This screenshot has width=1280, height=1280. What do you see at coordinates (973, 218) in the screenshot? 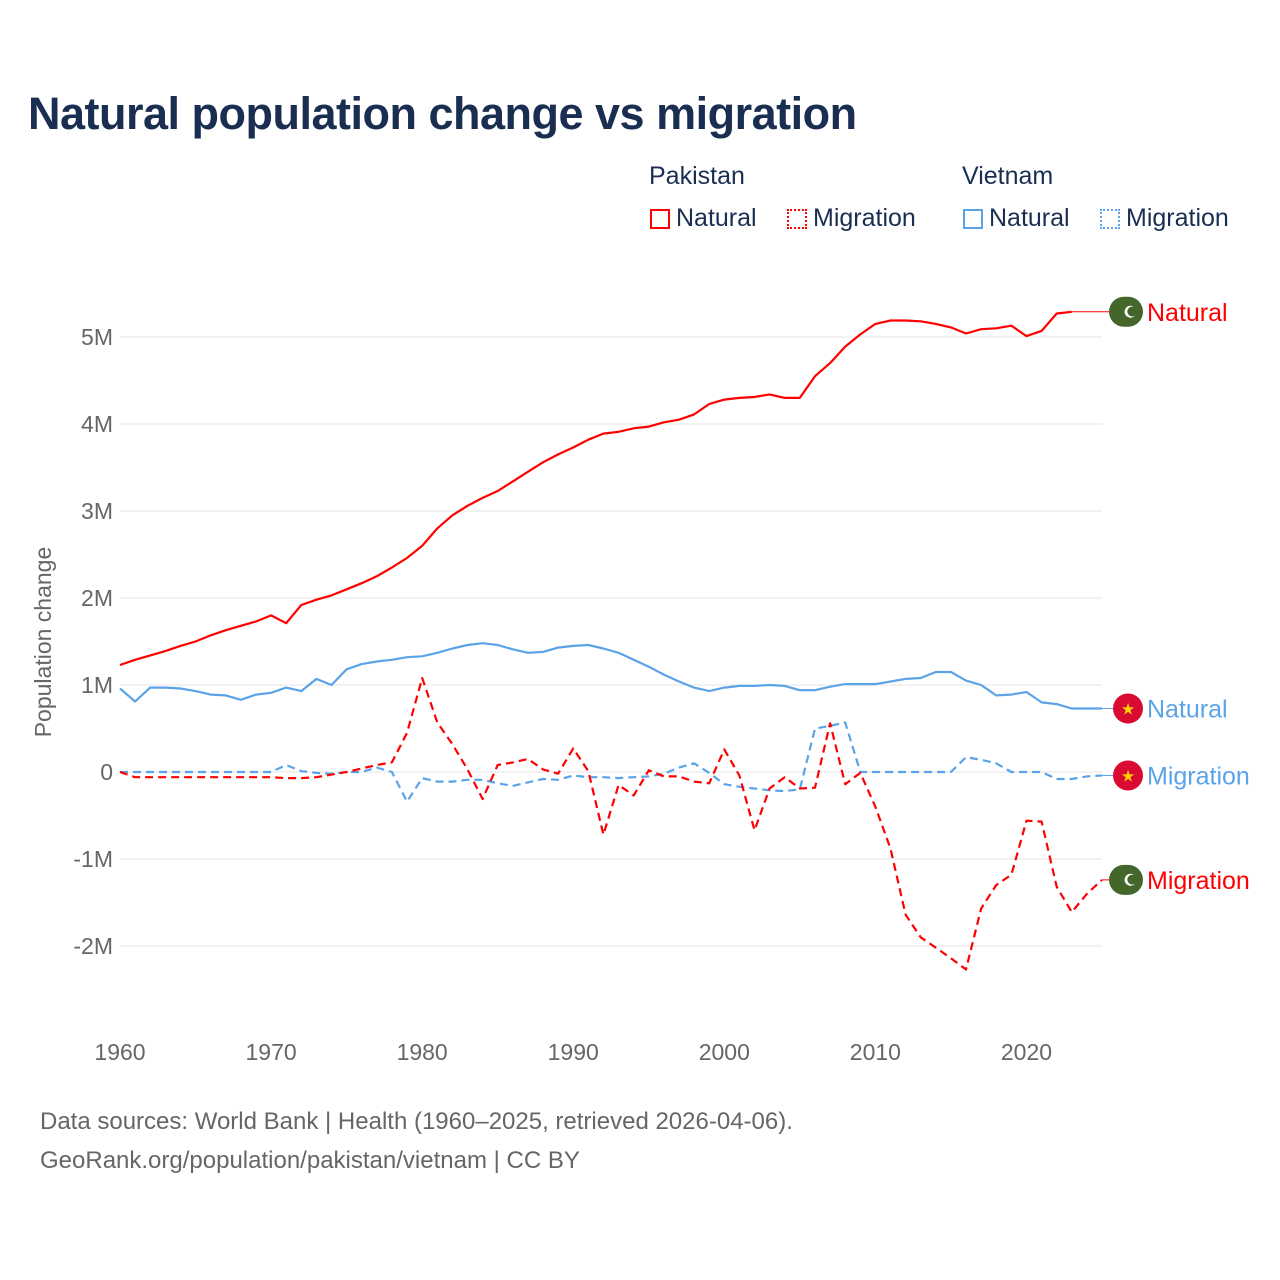
I see `legend-swatch-solid-blue` at bounding box center [973, 218].